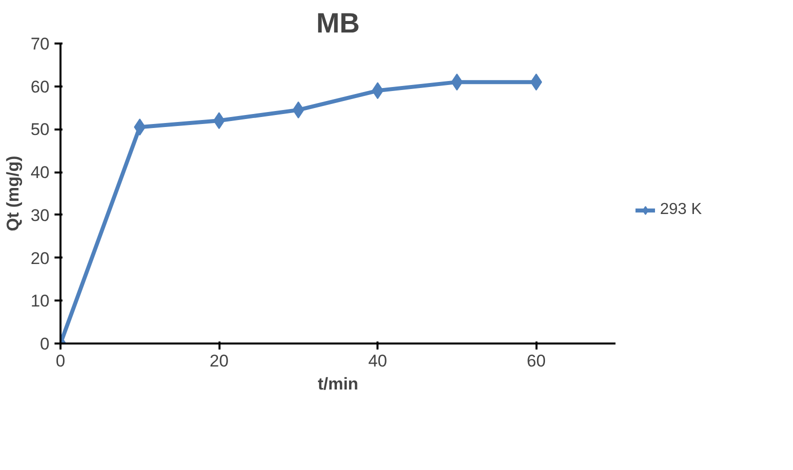 This screenshot has width=793, height=470. What do you see at coordinates (40, 44) in the screenshot?
I see `y-tick-label: 70` at bounding box center [40, 44].